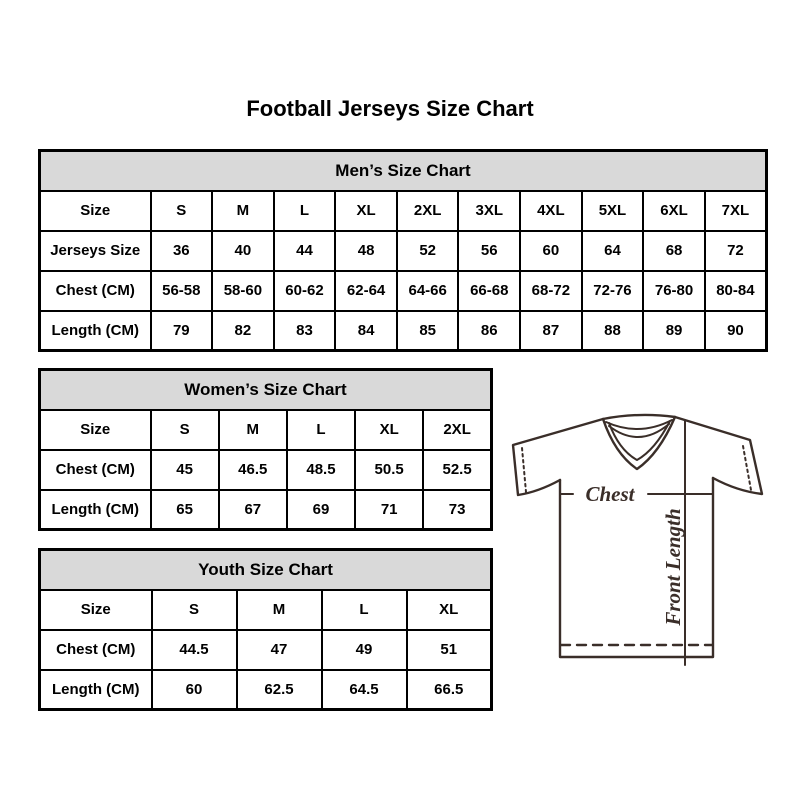 Image resolution: width=800 pixels, height=800 pixels. I want to click on value-cell: 44.5, so click(194, 649).